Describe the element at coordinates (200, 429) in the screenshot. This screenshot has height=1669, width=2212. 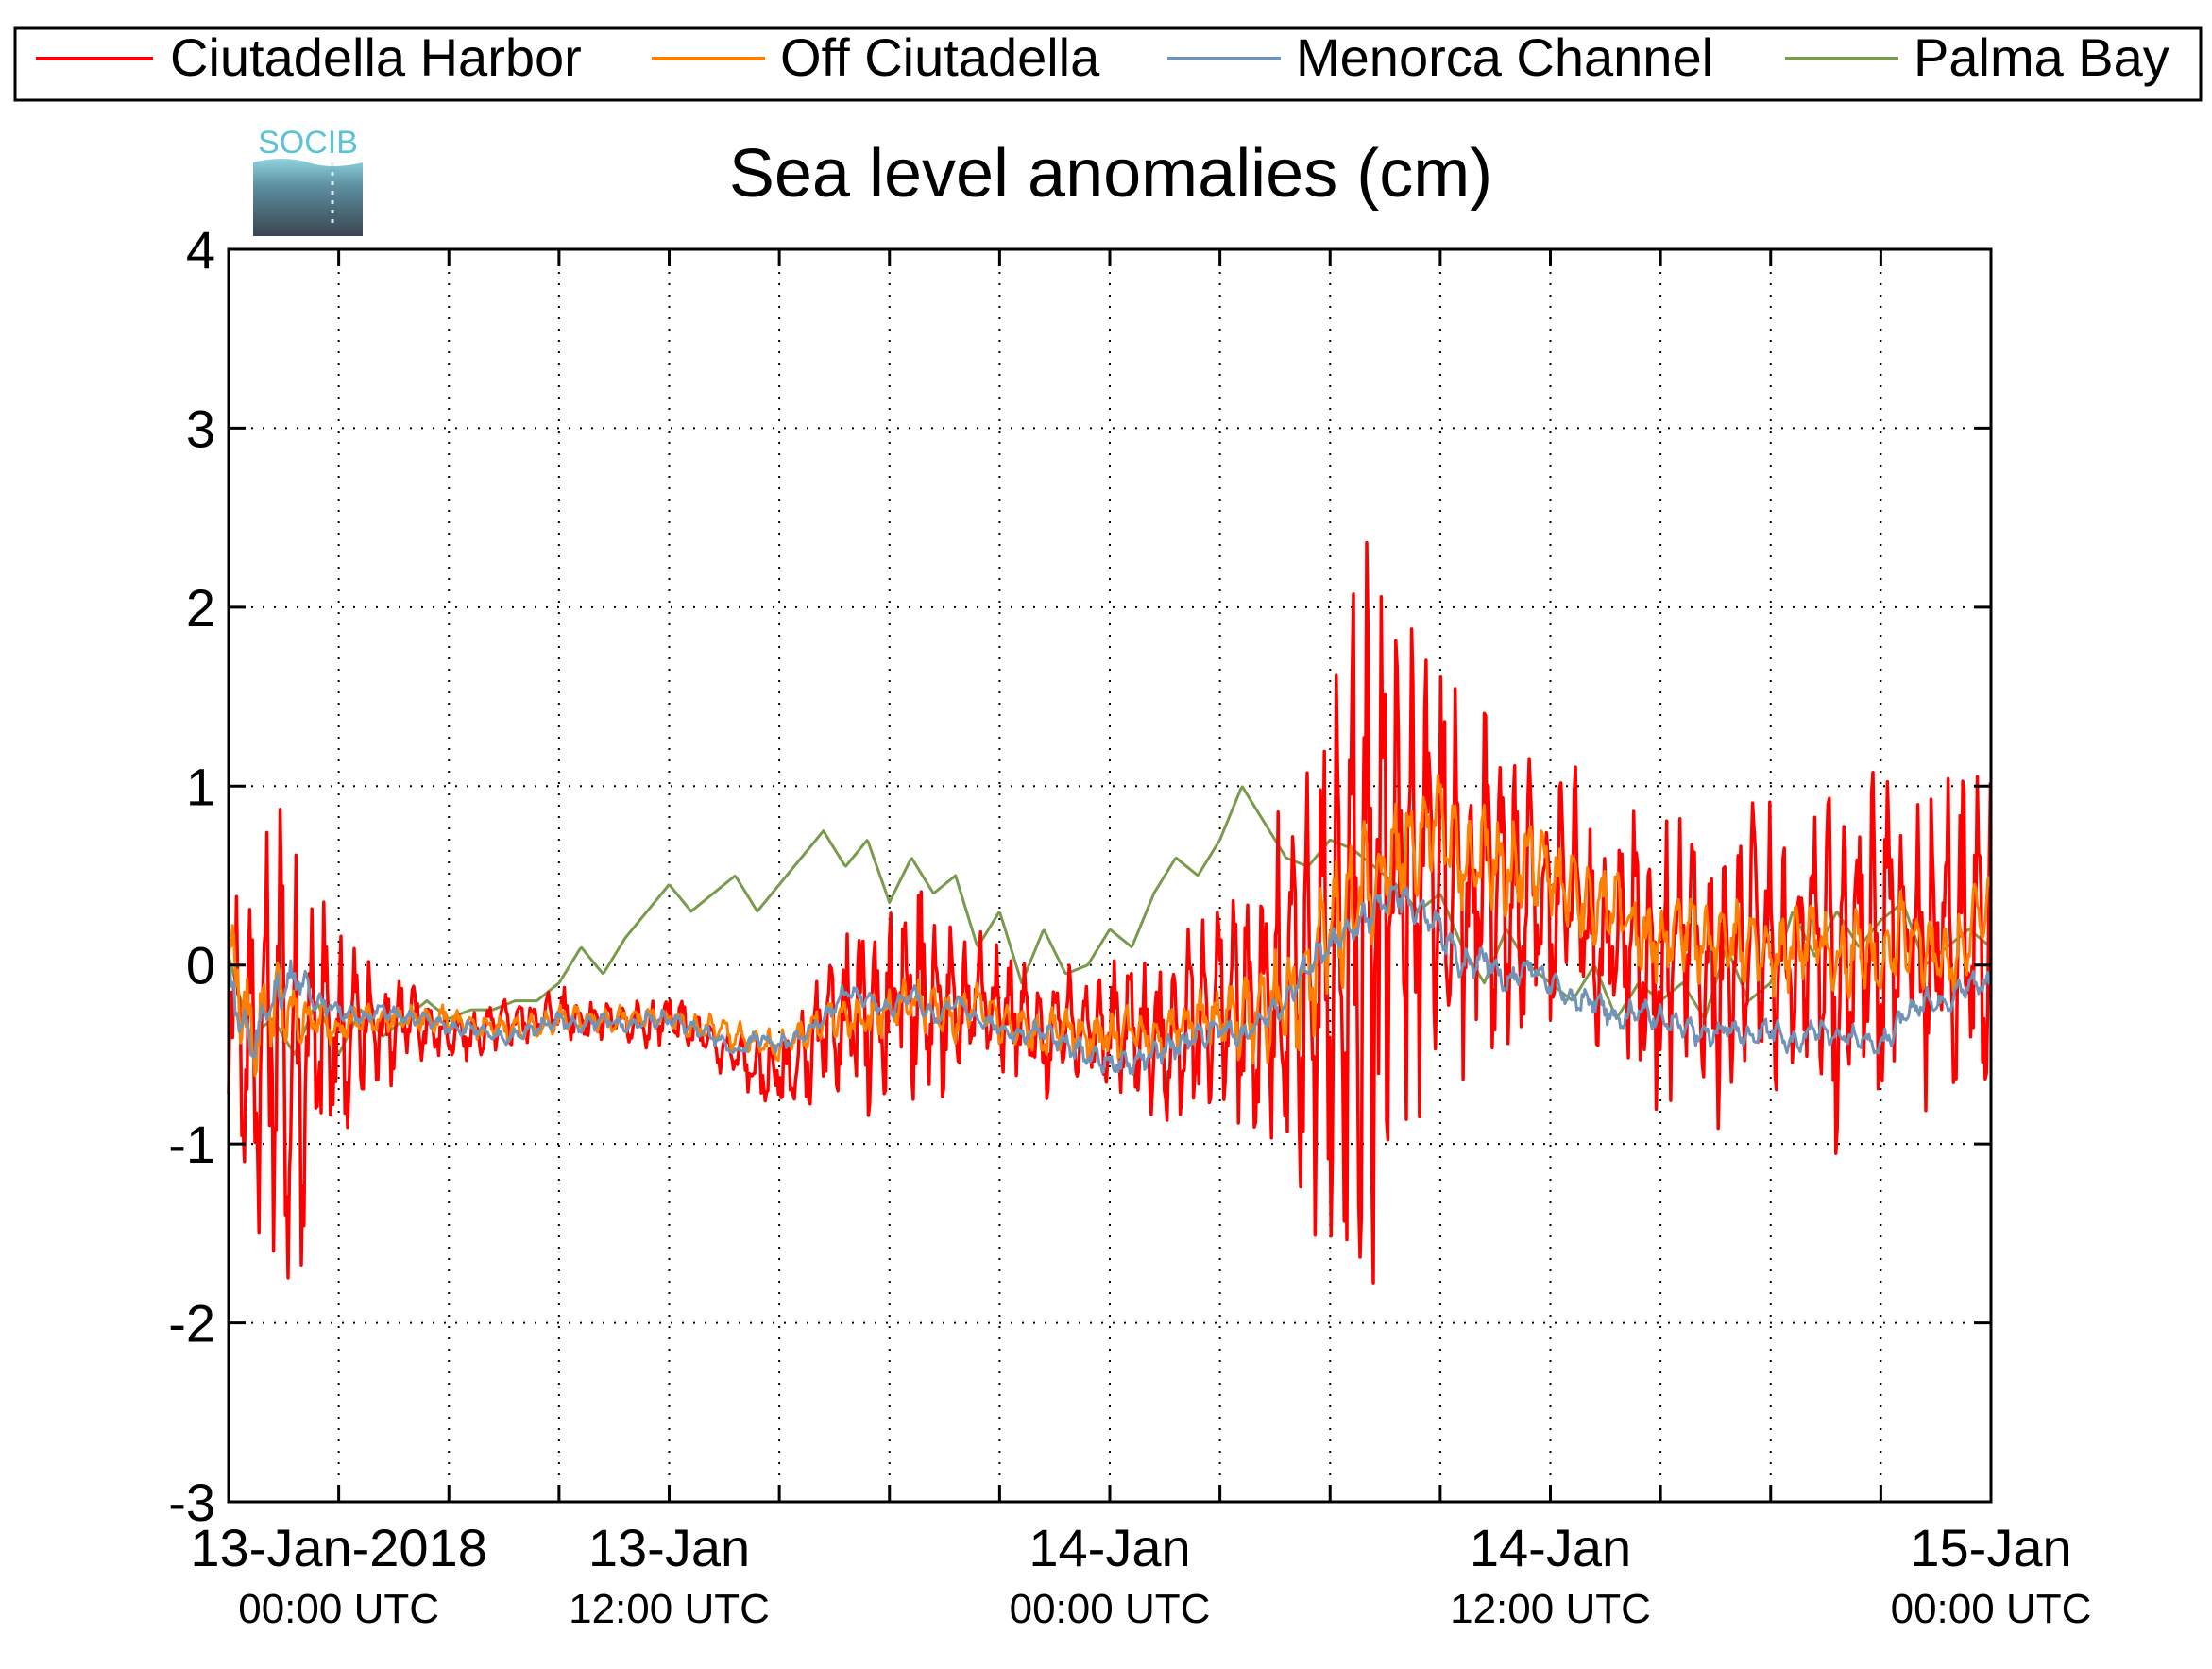
I see `y-tick-label: 3` at that location.